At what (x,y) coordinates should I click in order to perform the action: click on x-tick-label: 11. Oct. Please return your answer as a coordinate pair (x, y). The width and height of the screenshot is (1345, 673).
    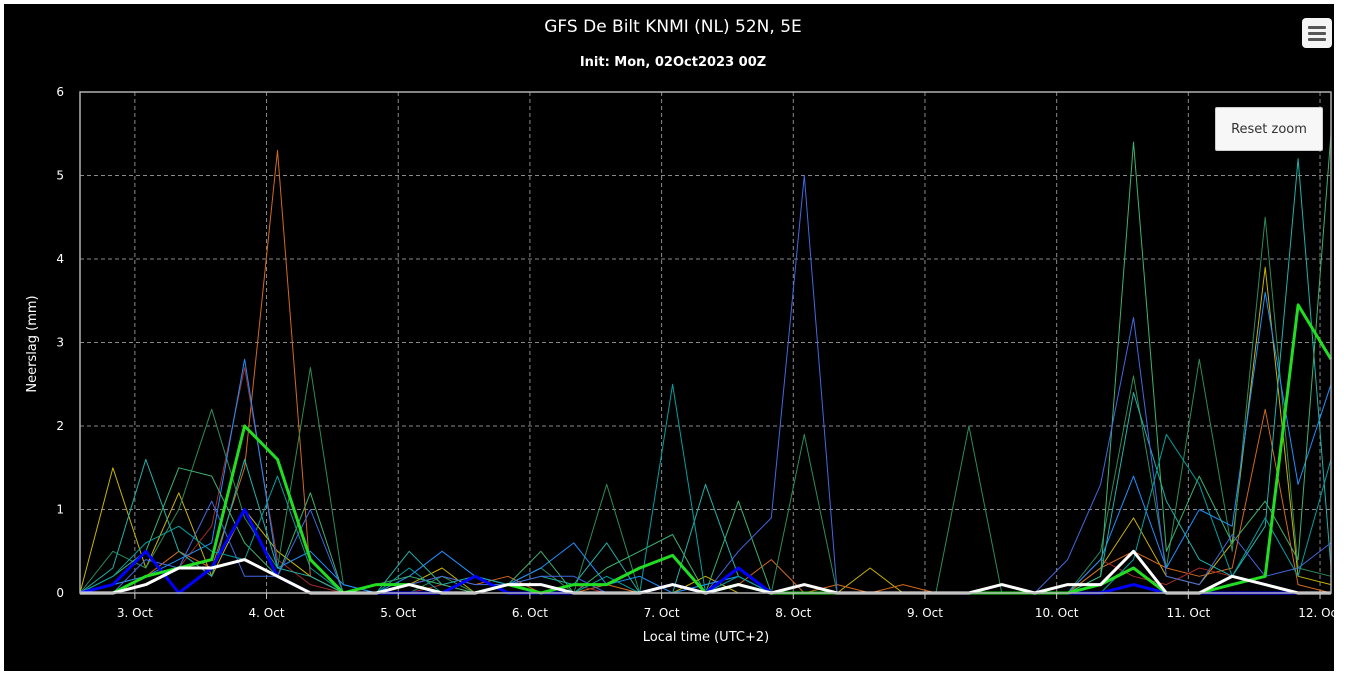
    Looking at the image, I should click on (1189, 613).